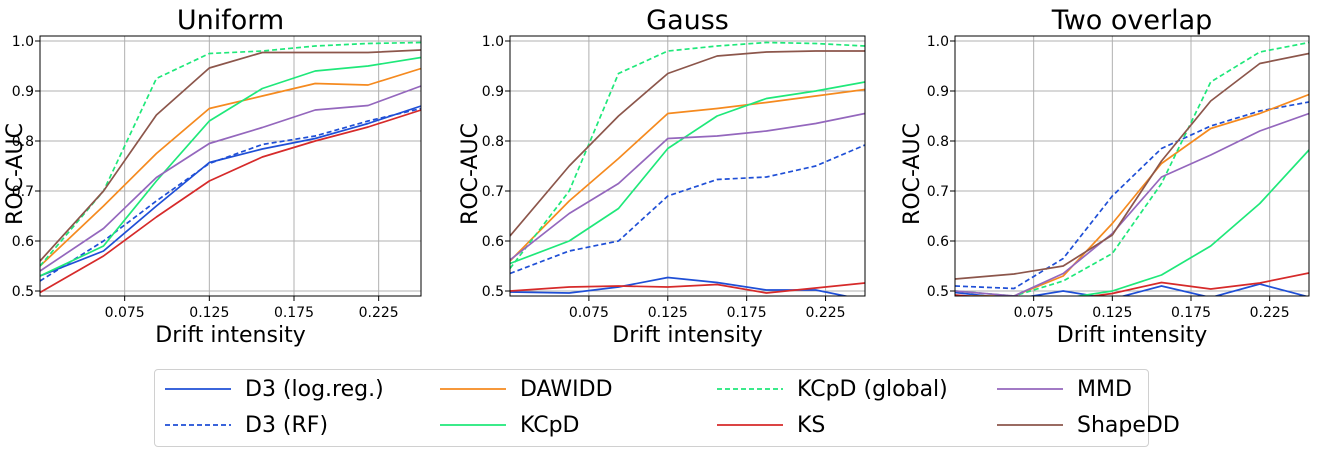  What do you see at coordinates (509, 425) in the screenshot?
I see `legend-item: KCpD` at bounding box center [509, 425].